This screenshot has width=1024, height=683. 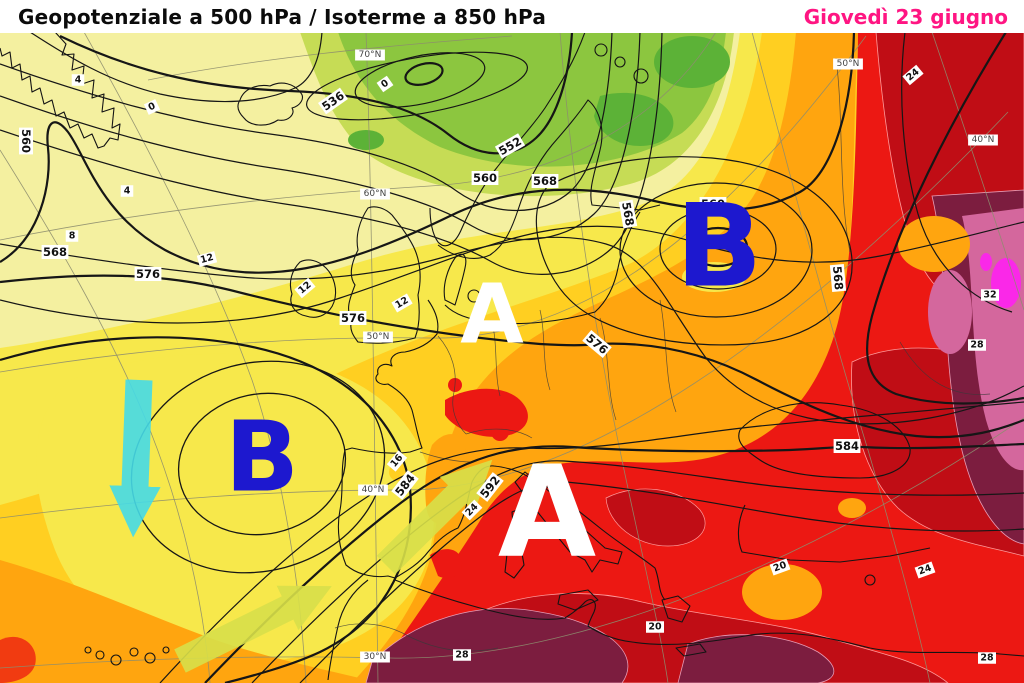 I want to click on svg-text: 60°N, so click(x=375, y=194).